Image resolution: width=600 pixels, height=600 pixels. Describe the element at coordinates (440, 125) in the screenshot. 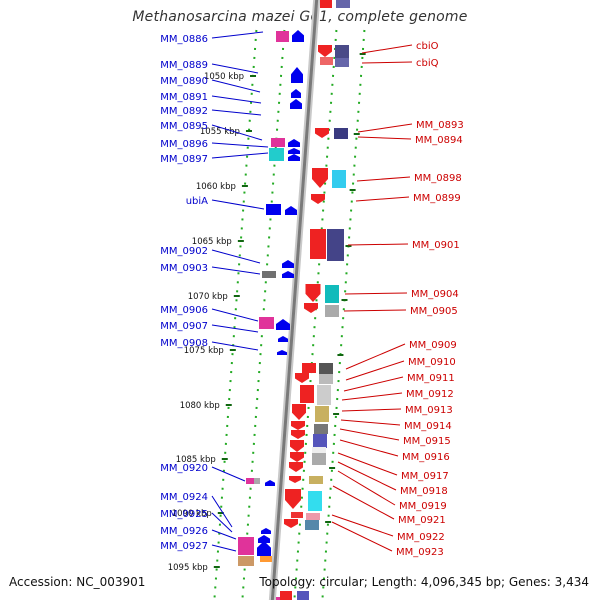

I see `gene-label-right: MM_0893` at that location.